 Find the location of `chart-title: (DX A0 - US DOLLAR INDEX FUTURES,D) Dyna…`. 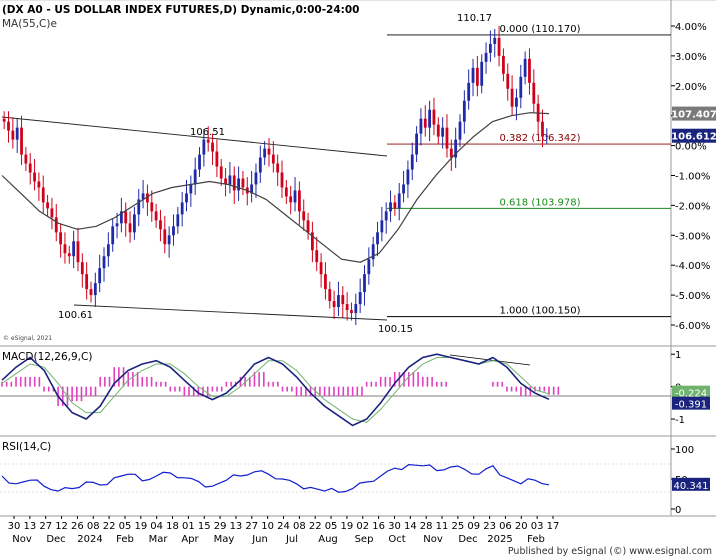

chart-title: (DX A0 - US DOLLAR INDEX FUTURES,D) Dyna… is located at coordinates (180, 10).